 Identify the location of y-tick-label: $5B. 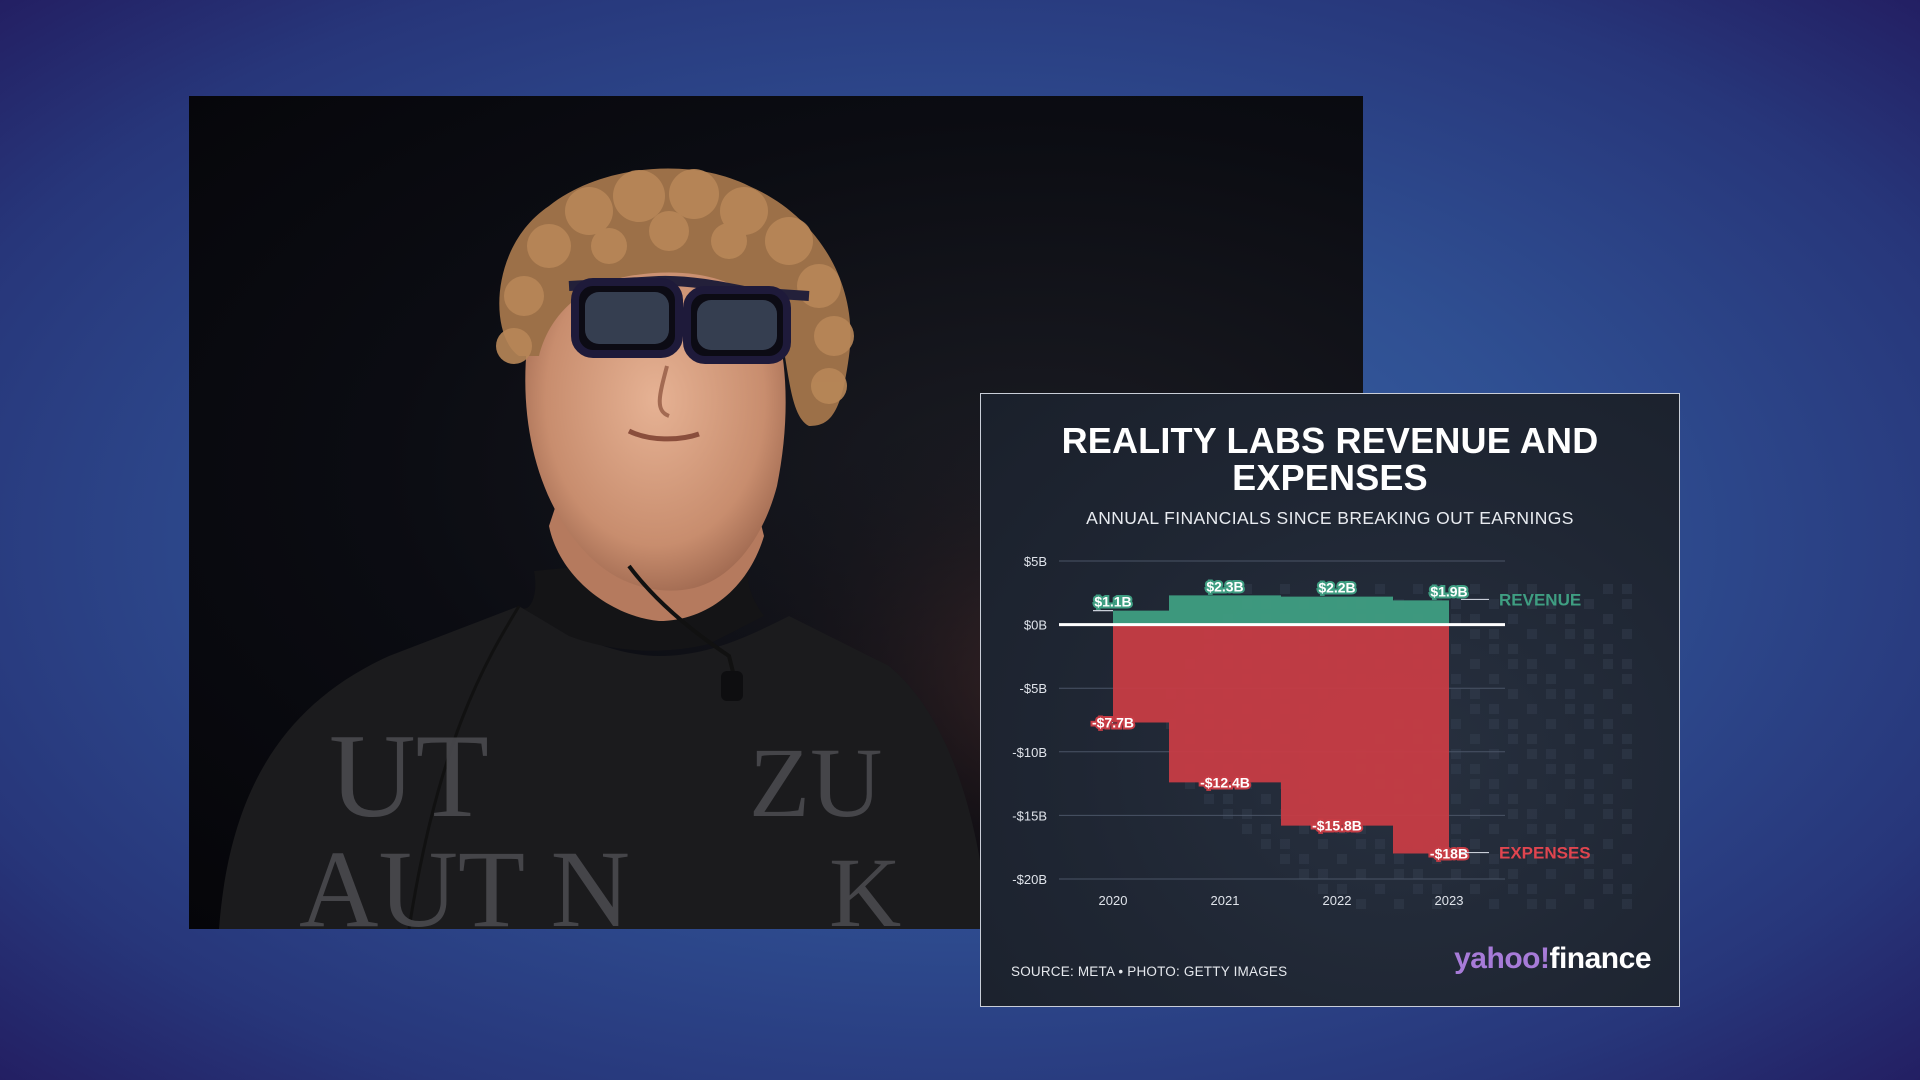
(1035, 561).